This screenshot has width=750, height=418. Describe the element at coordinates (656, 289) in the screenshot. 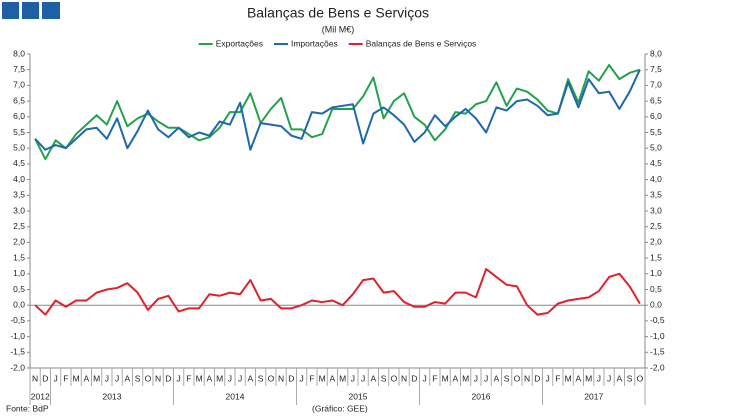

I see `y2-tick-label: 0,5` at that location.